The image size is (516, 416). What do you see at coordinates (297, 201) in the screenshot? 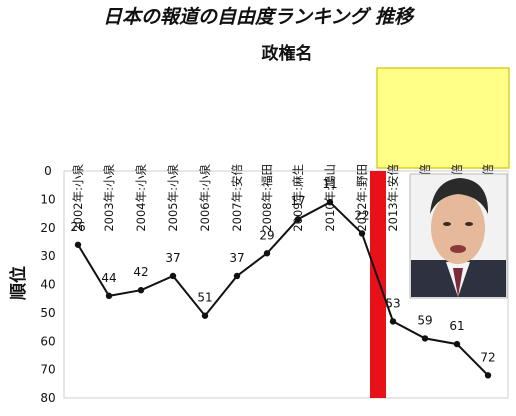
I see `data-label: 17` at bounding box center [297, 201].